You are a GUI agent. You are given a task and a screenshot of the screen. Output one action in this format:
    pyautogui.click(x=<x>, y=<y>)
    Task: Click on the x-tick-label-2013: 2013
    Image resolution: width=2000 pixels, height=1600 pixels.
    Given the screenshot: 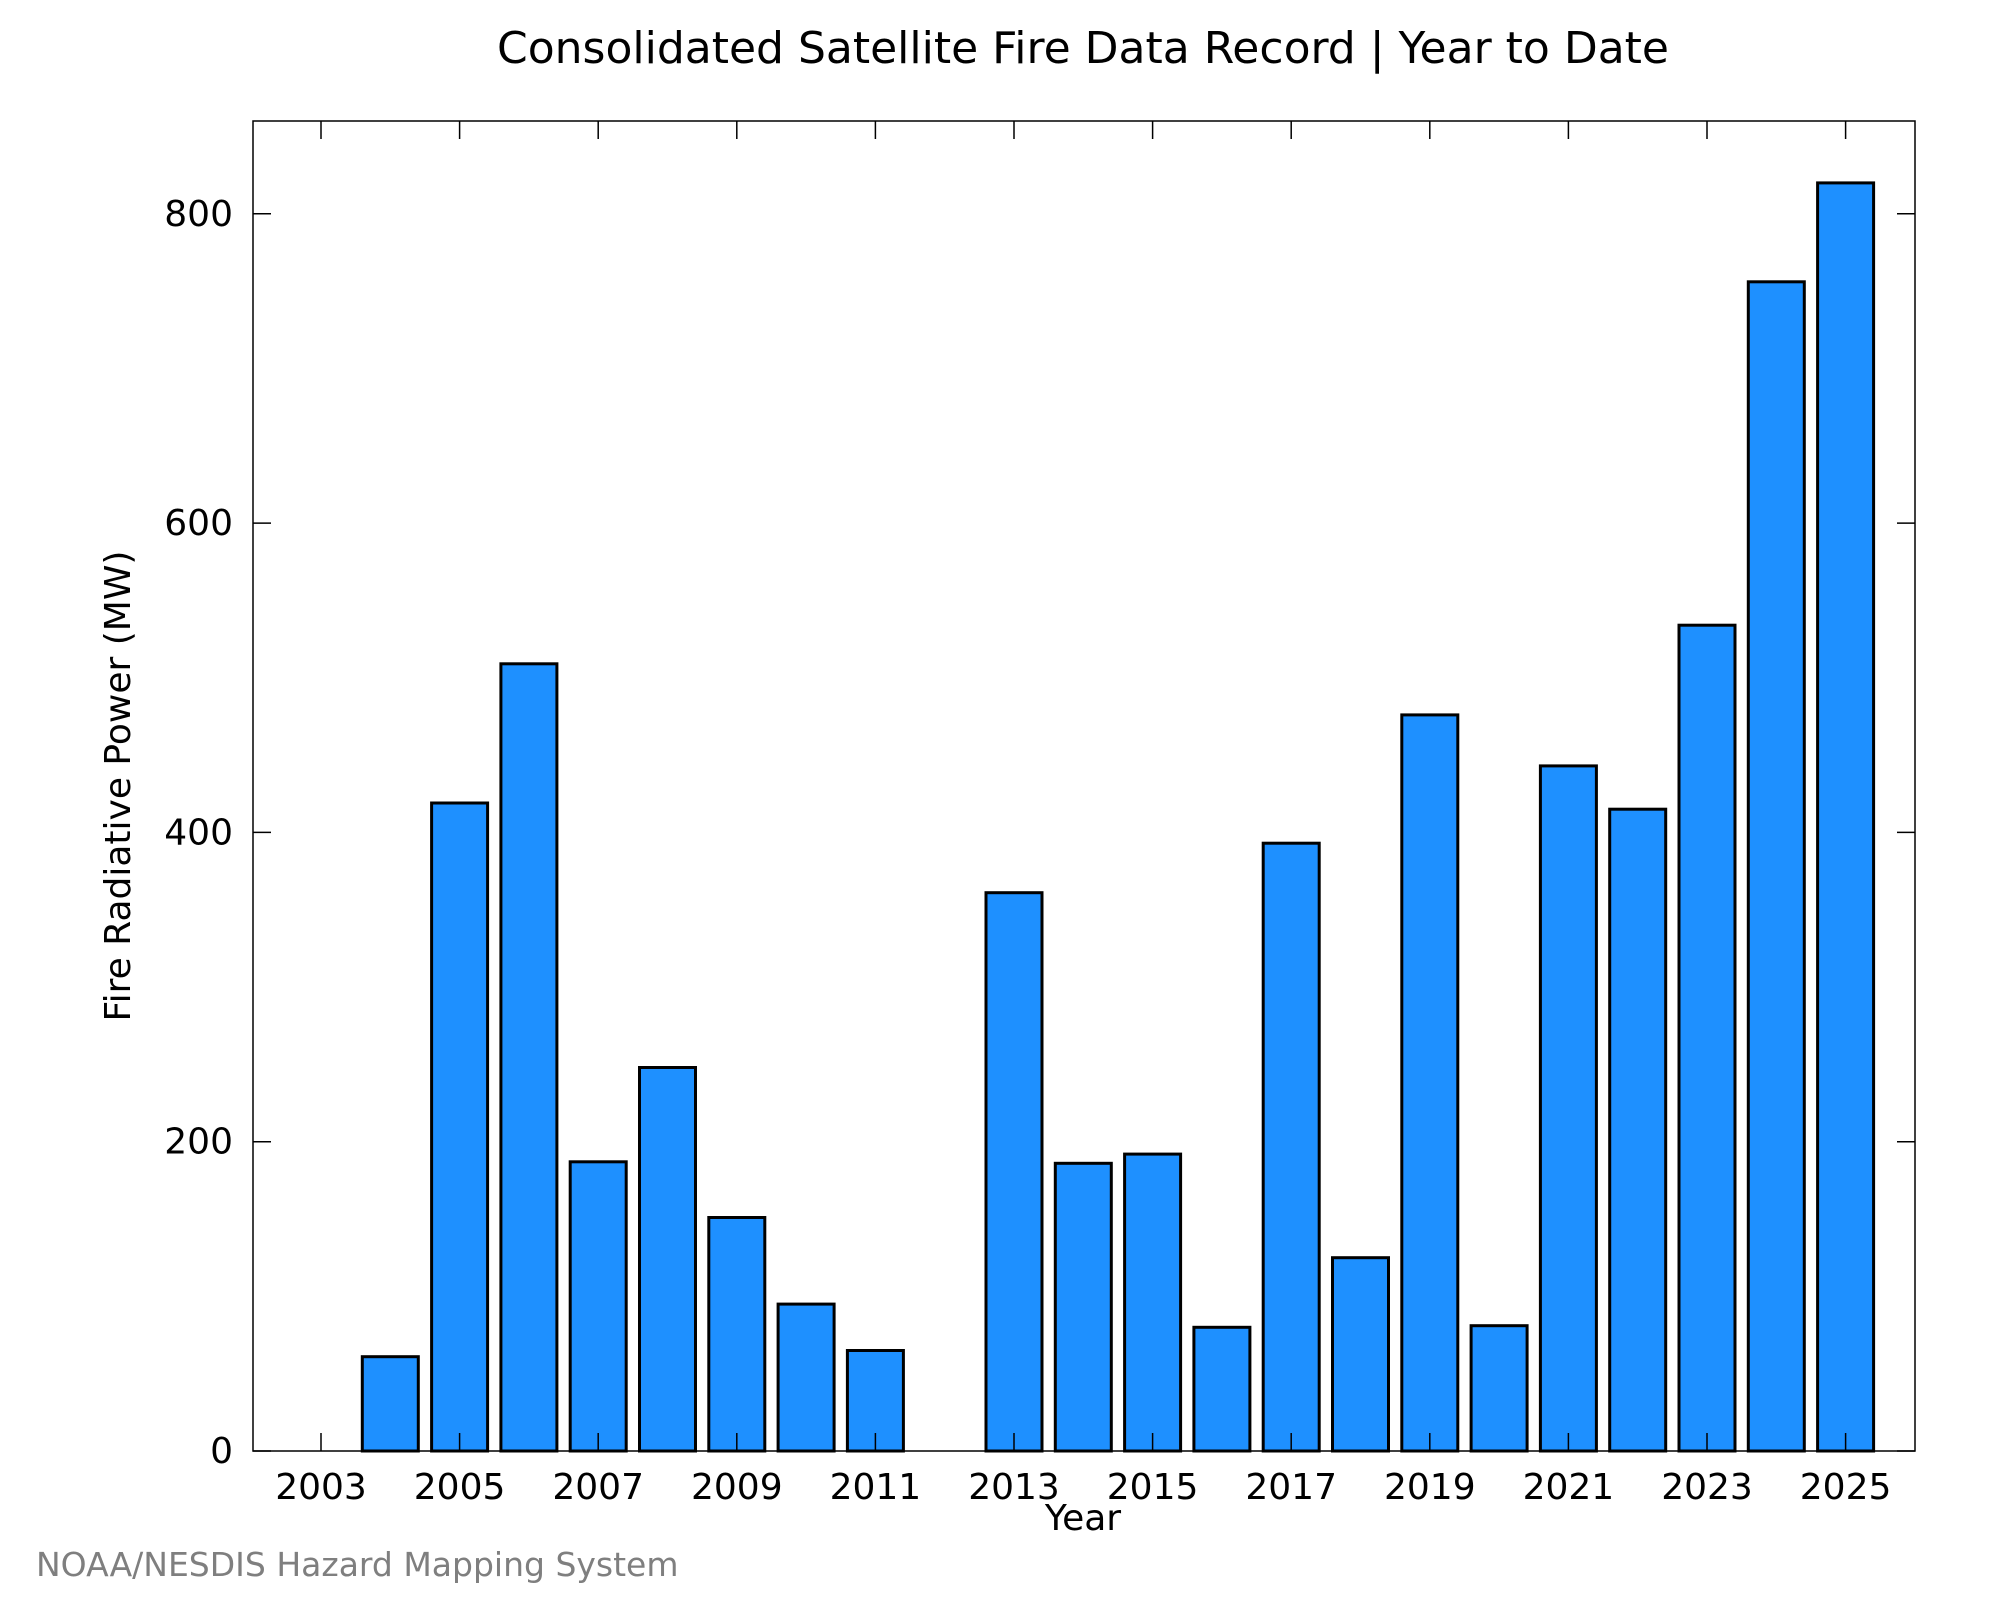 What is the action you would take?
    pyautogui.click(x=1014, y=1487)
    